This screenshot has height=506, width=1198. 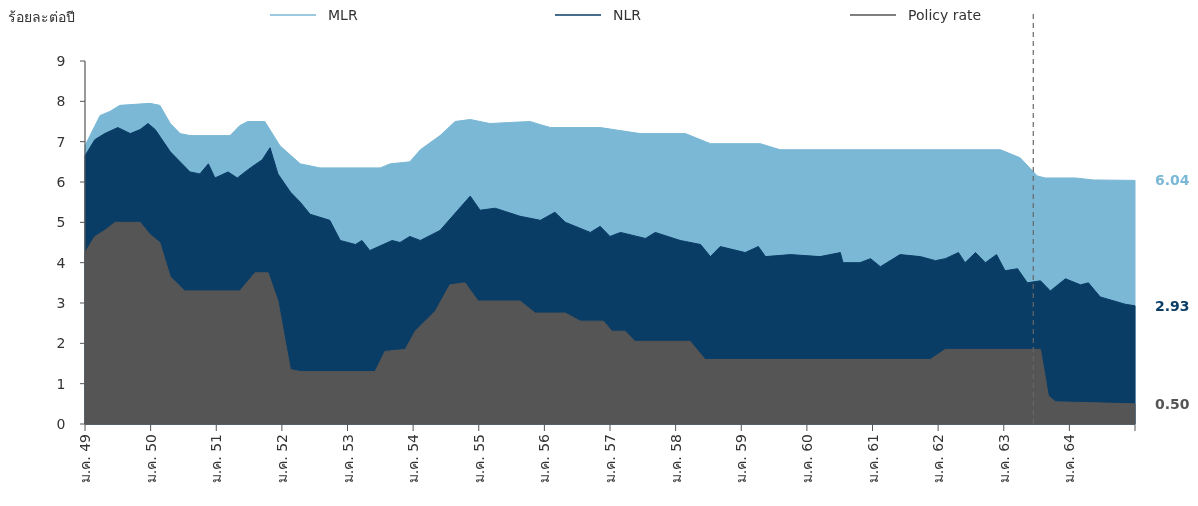 I want to click on y-tick-label: 2, so click(x=61, y=343).